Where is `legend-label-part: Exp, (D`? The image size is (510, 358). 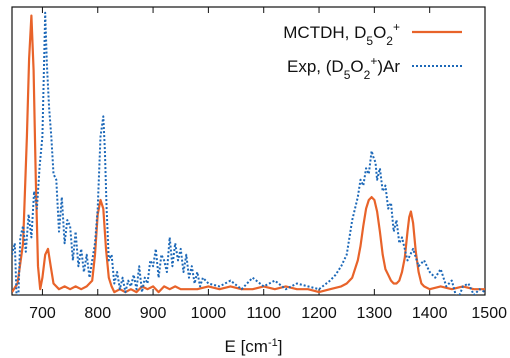
legend-label-part: Exp, (D is located at coordinates (315, 66).